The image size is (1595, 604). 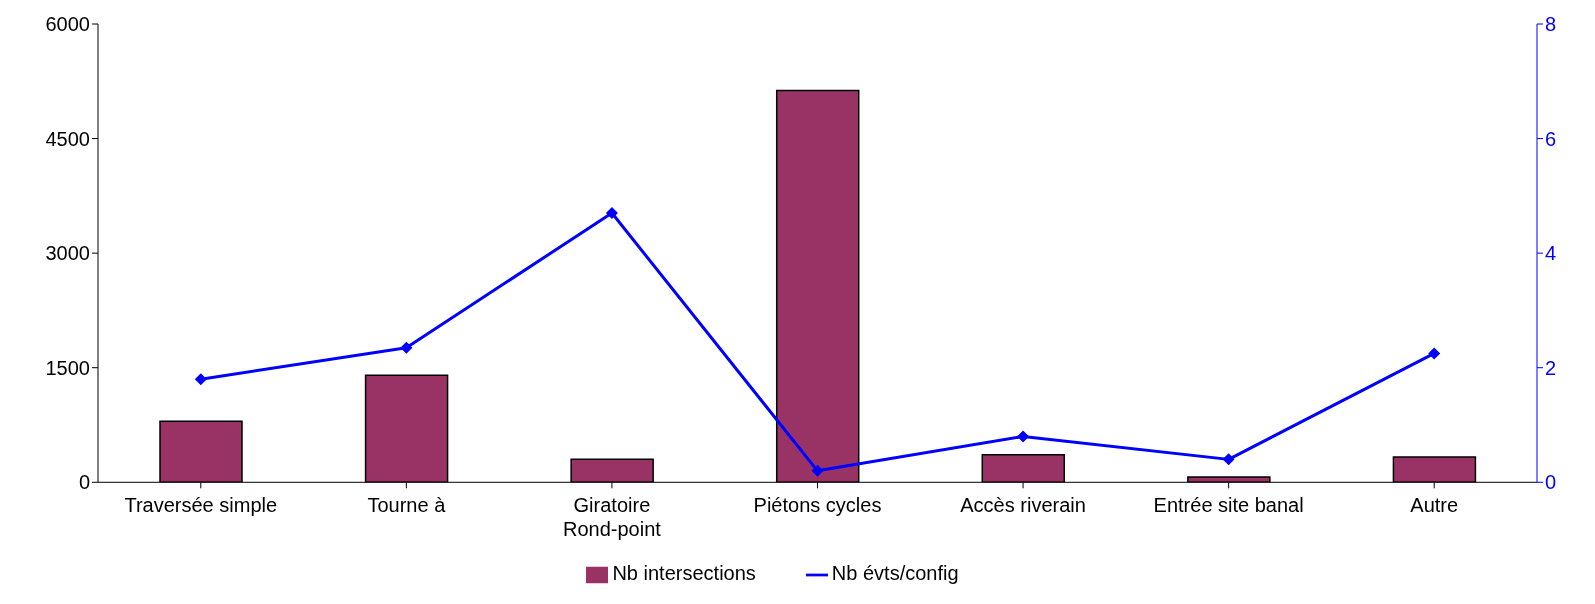 I want to click on y-tick-label: 1500, so click(x=67, y=367).